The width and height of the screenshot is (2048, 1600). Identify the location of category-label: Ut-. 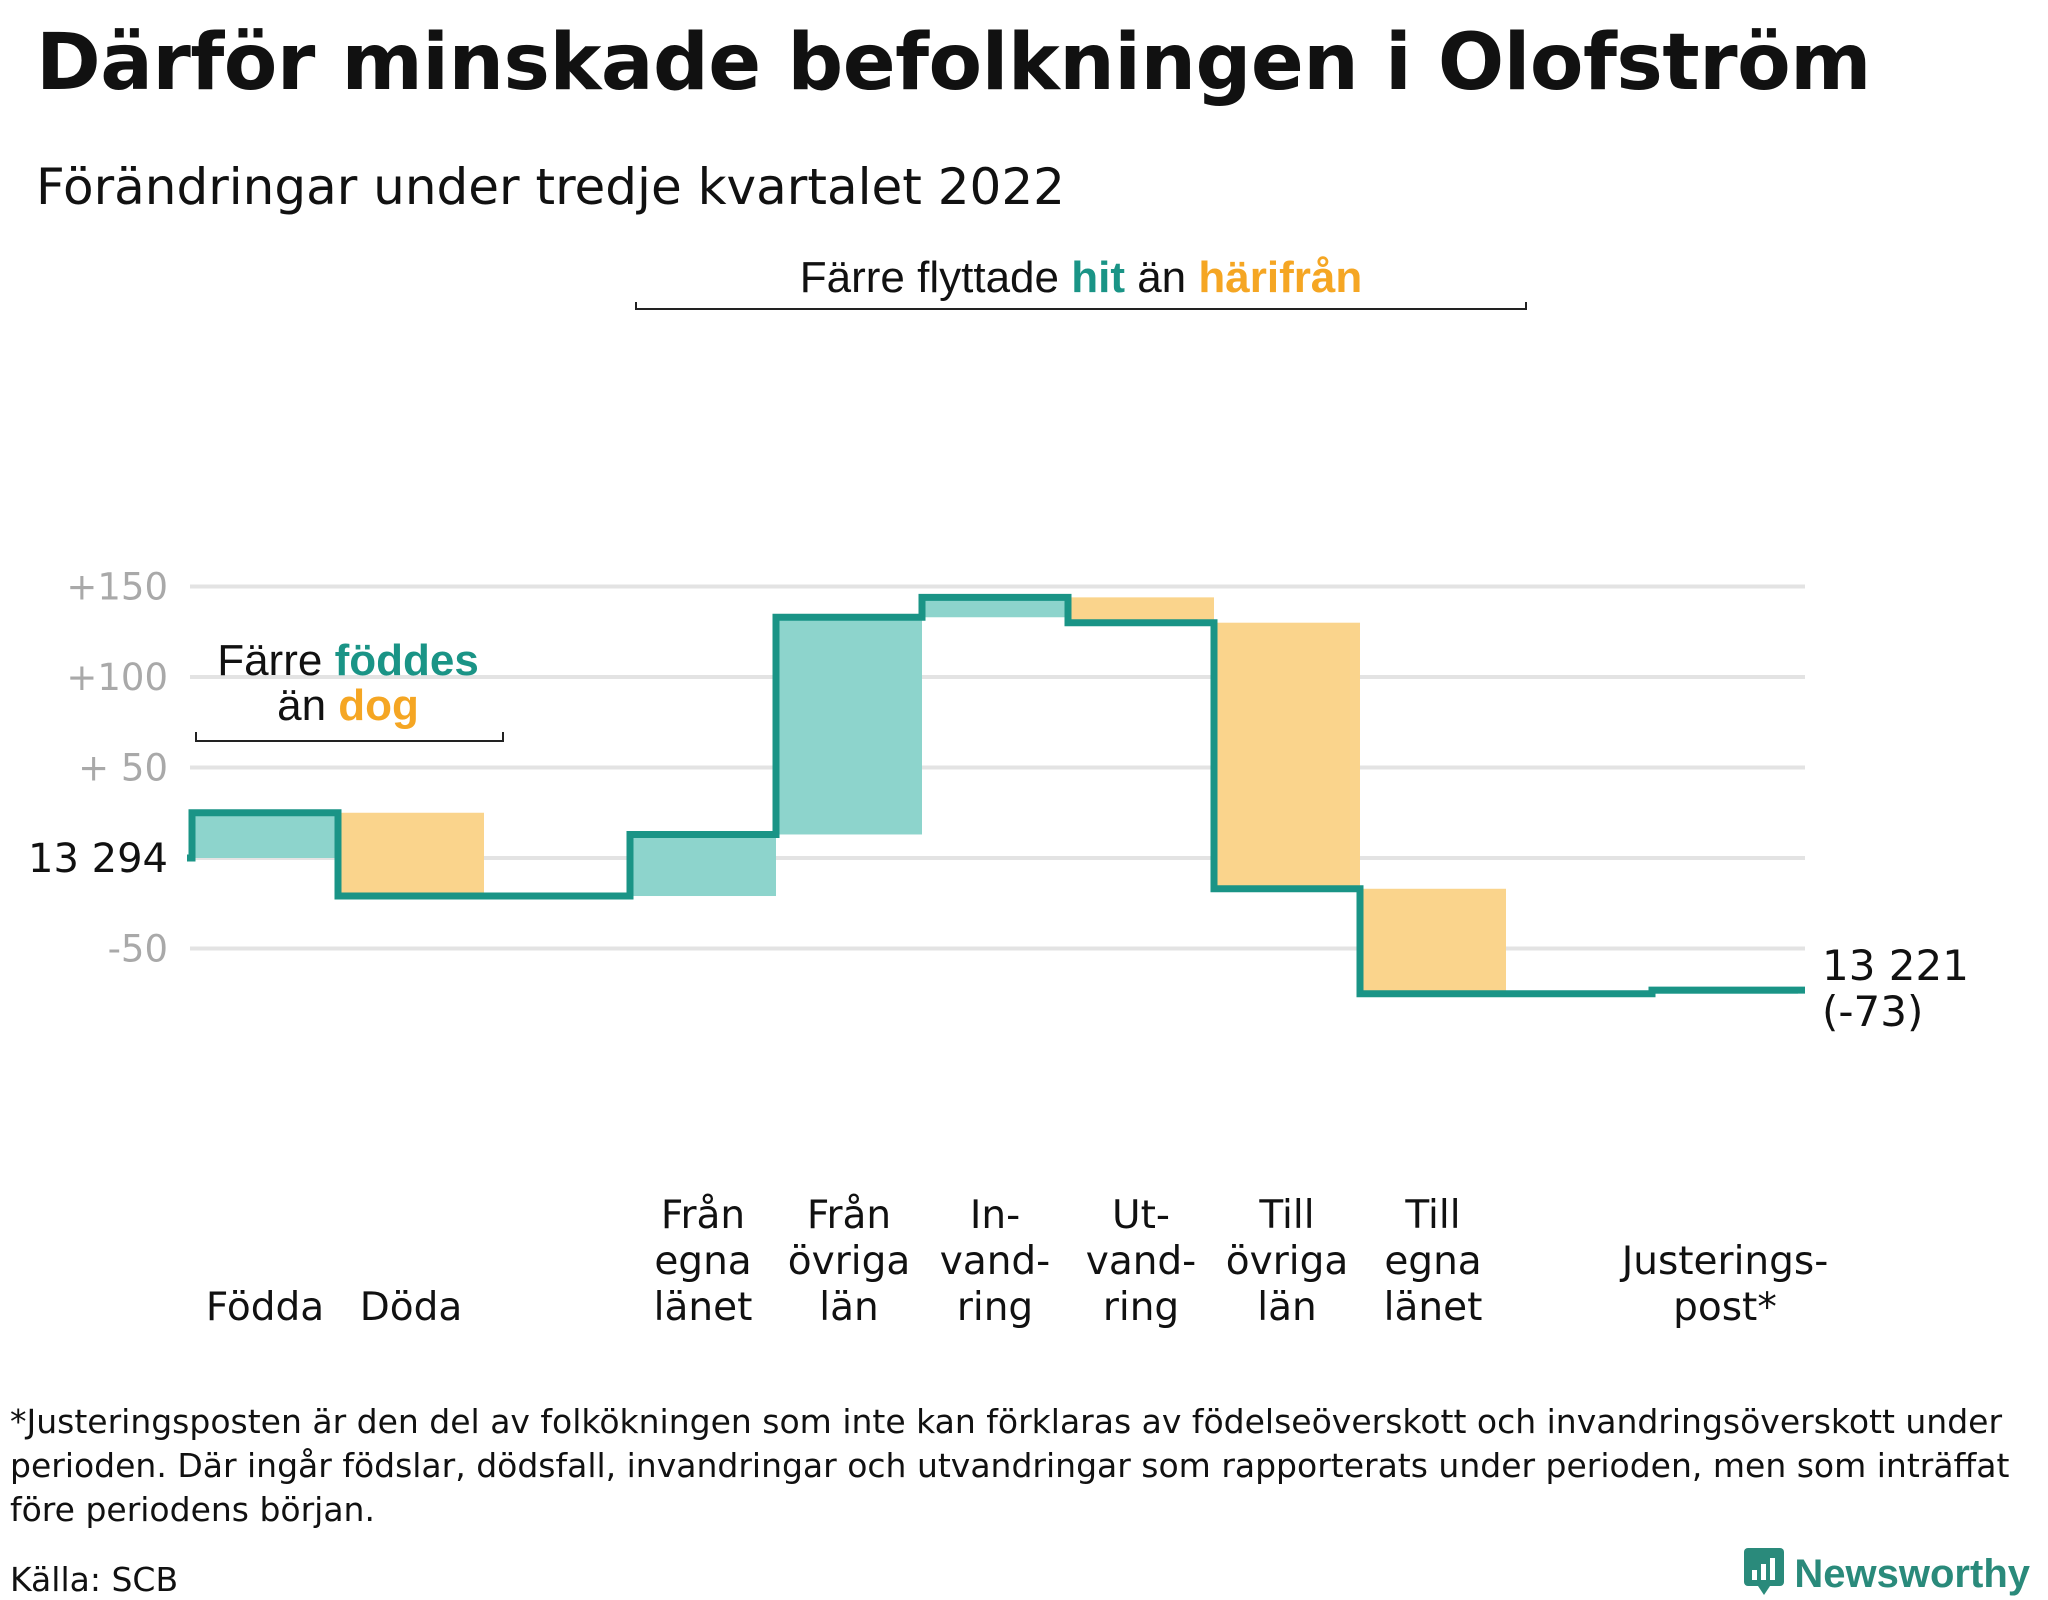
(1141, 1215).